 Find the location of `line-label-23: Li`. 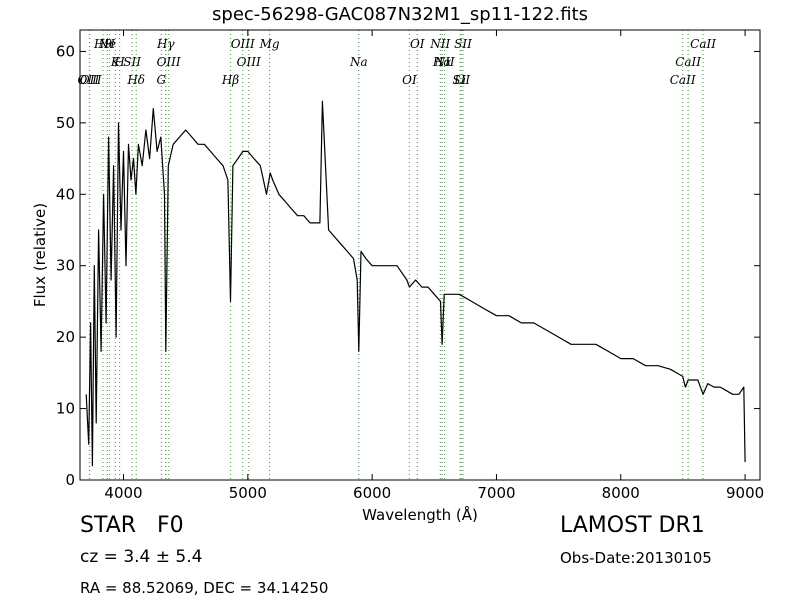

line-label-23: Li is located at coordinates (459, 80).